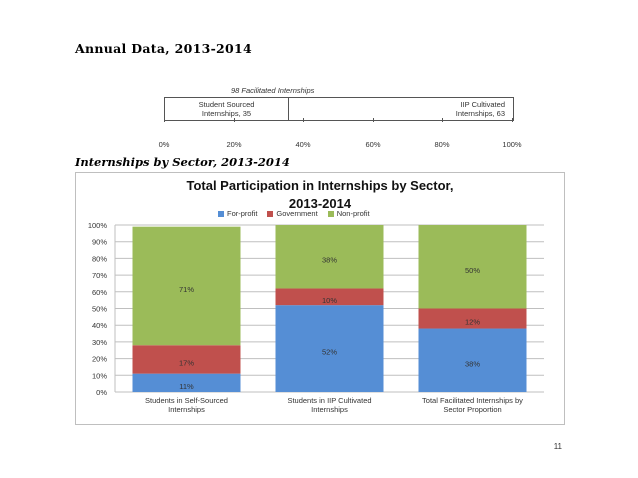 This screenshot has width=638, height=478. Describe the element at coordinates (442, 144) in the screenshot. I see `facilitated-axis-tick-label: 80%` at that location.